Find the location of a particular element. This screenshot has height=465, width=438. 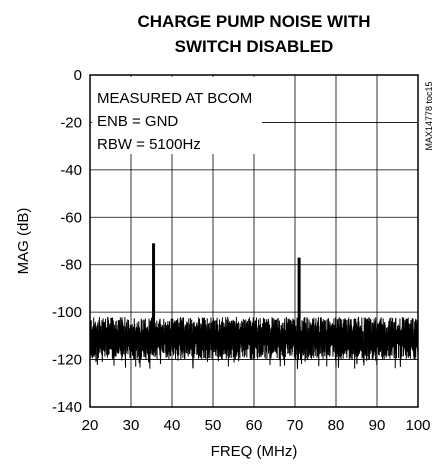

annotation-enb: ENB = GND is located at coordinates (137, 121).